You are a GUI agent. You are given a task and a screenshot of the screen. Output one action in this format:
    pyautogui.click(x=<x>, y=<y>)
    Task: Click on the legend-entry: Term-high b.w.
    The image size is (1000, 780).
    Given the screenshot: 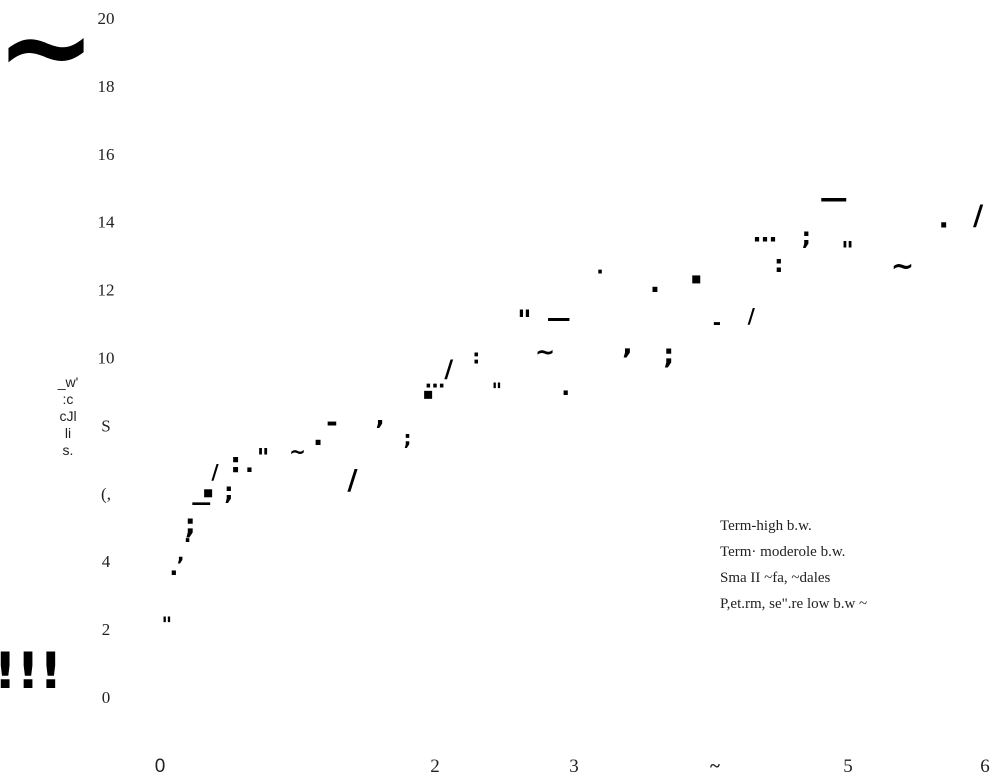 What is the action you would take?
    pyautogui.click(x=766, y=526)
    